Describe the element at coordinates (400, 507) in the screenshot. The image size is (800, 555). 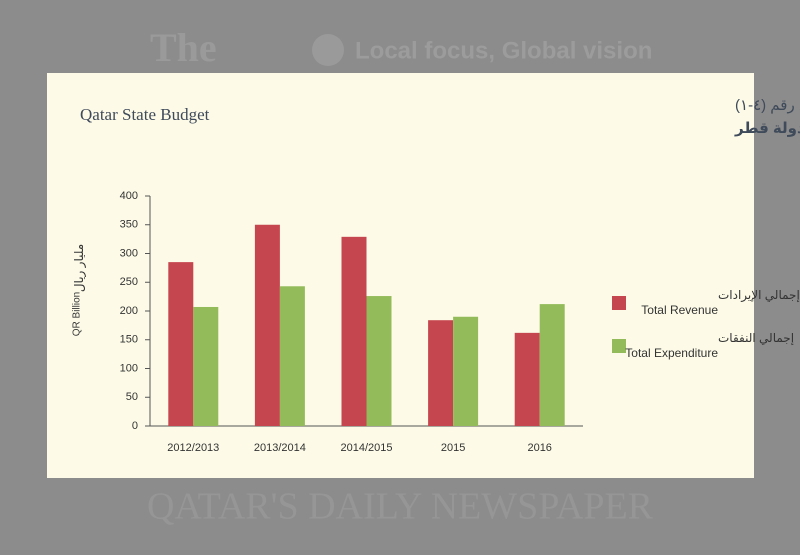
I see `watermark: QATAR'S DAILY NEWSPAPER` at that location.